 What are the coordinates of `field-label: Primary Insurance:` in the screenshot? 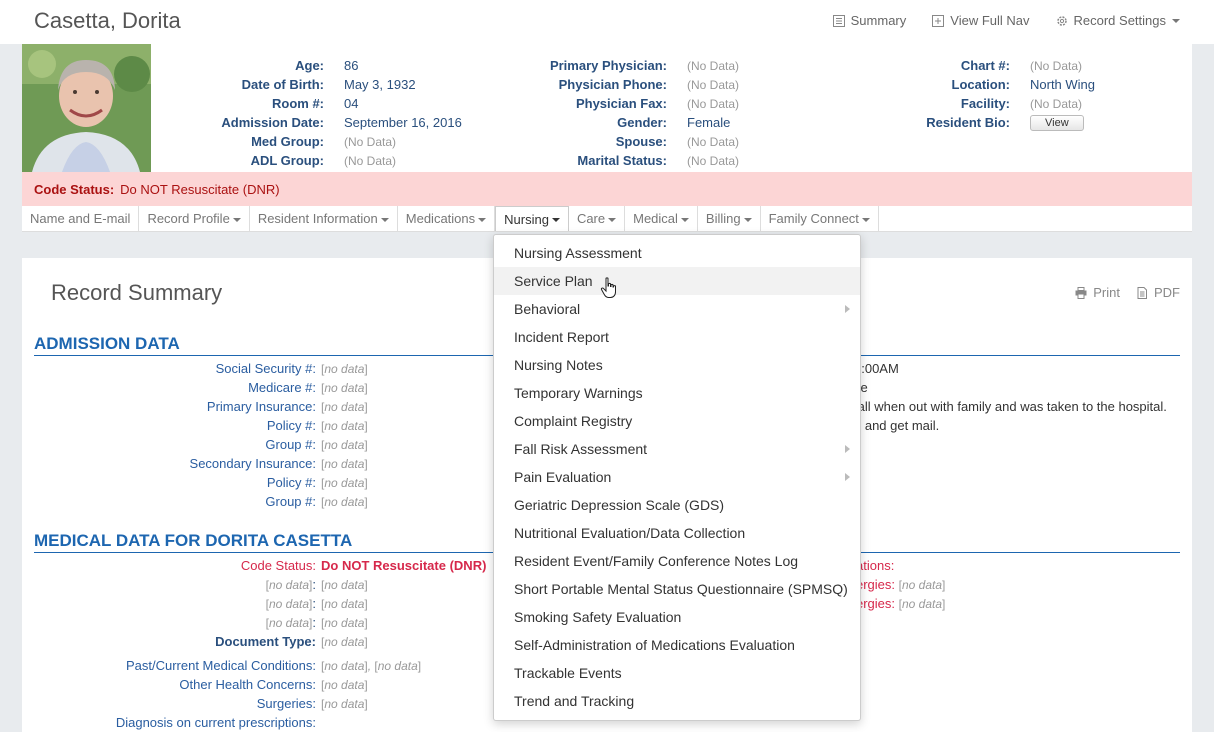 It's located at (261, 406).